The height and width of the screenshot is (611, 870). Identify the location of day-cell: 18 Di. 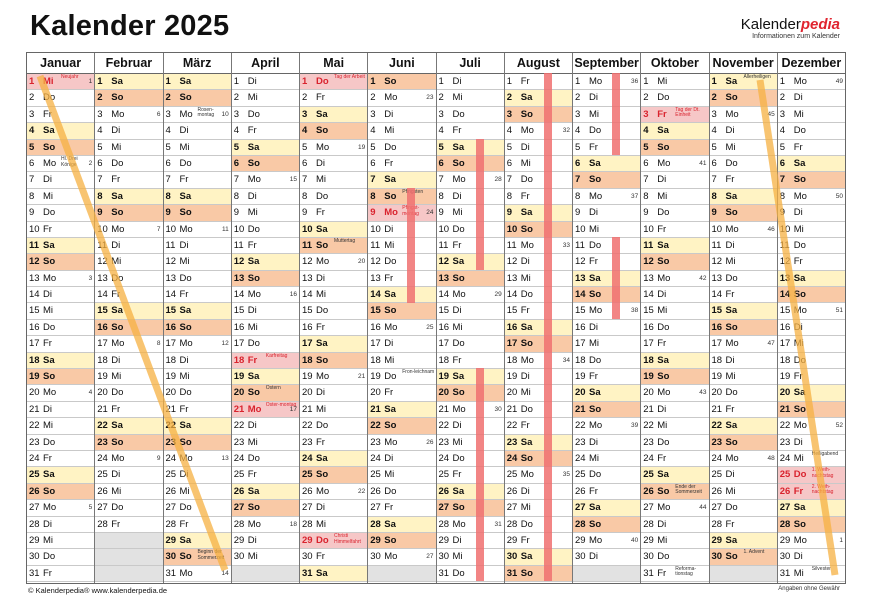
(743, 361).